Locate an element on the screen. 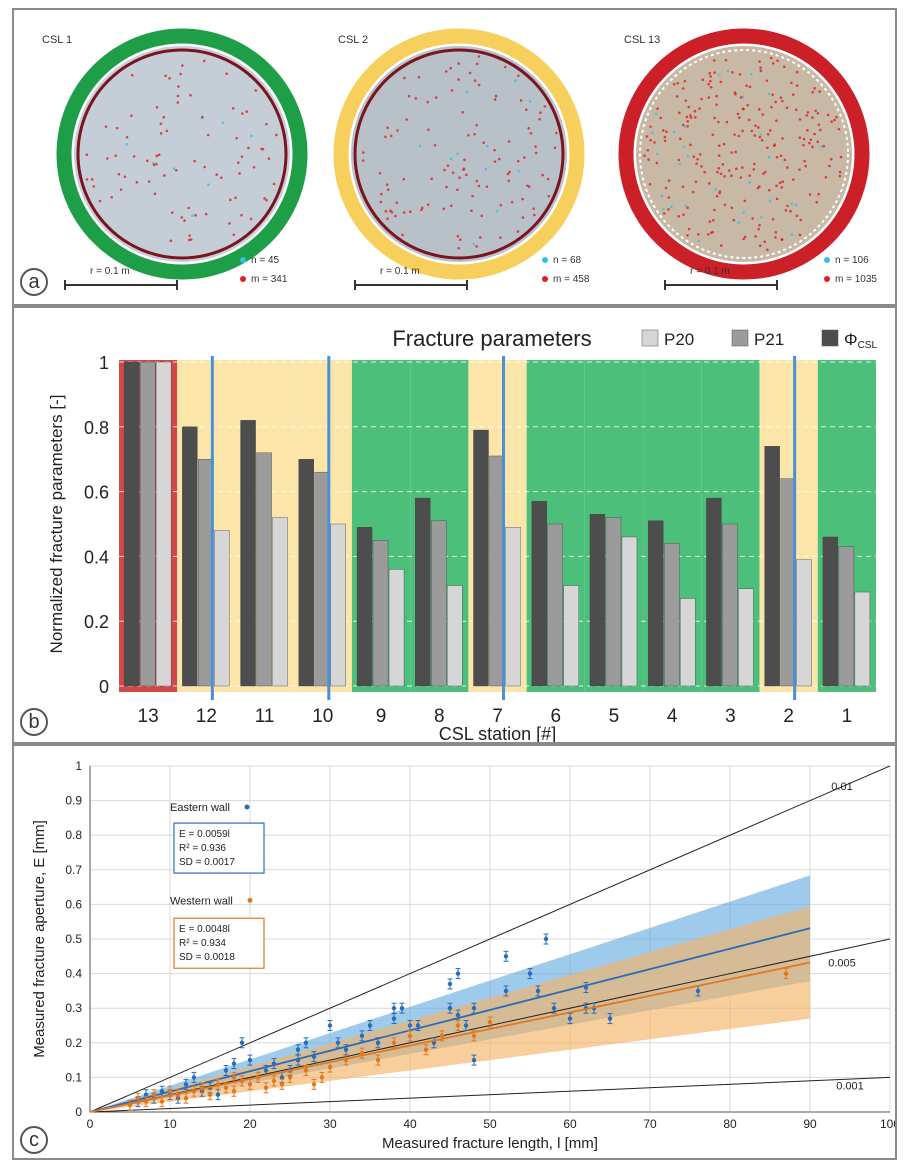 This screenshot has width=909, height=1167. sample-disc is located at coordinates (744, 154).